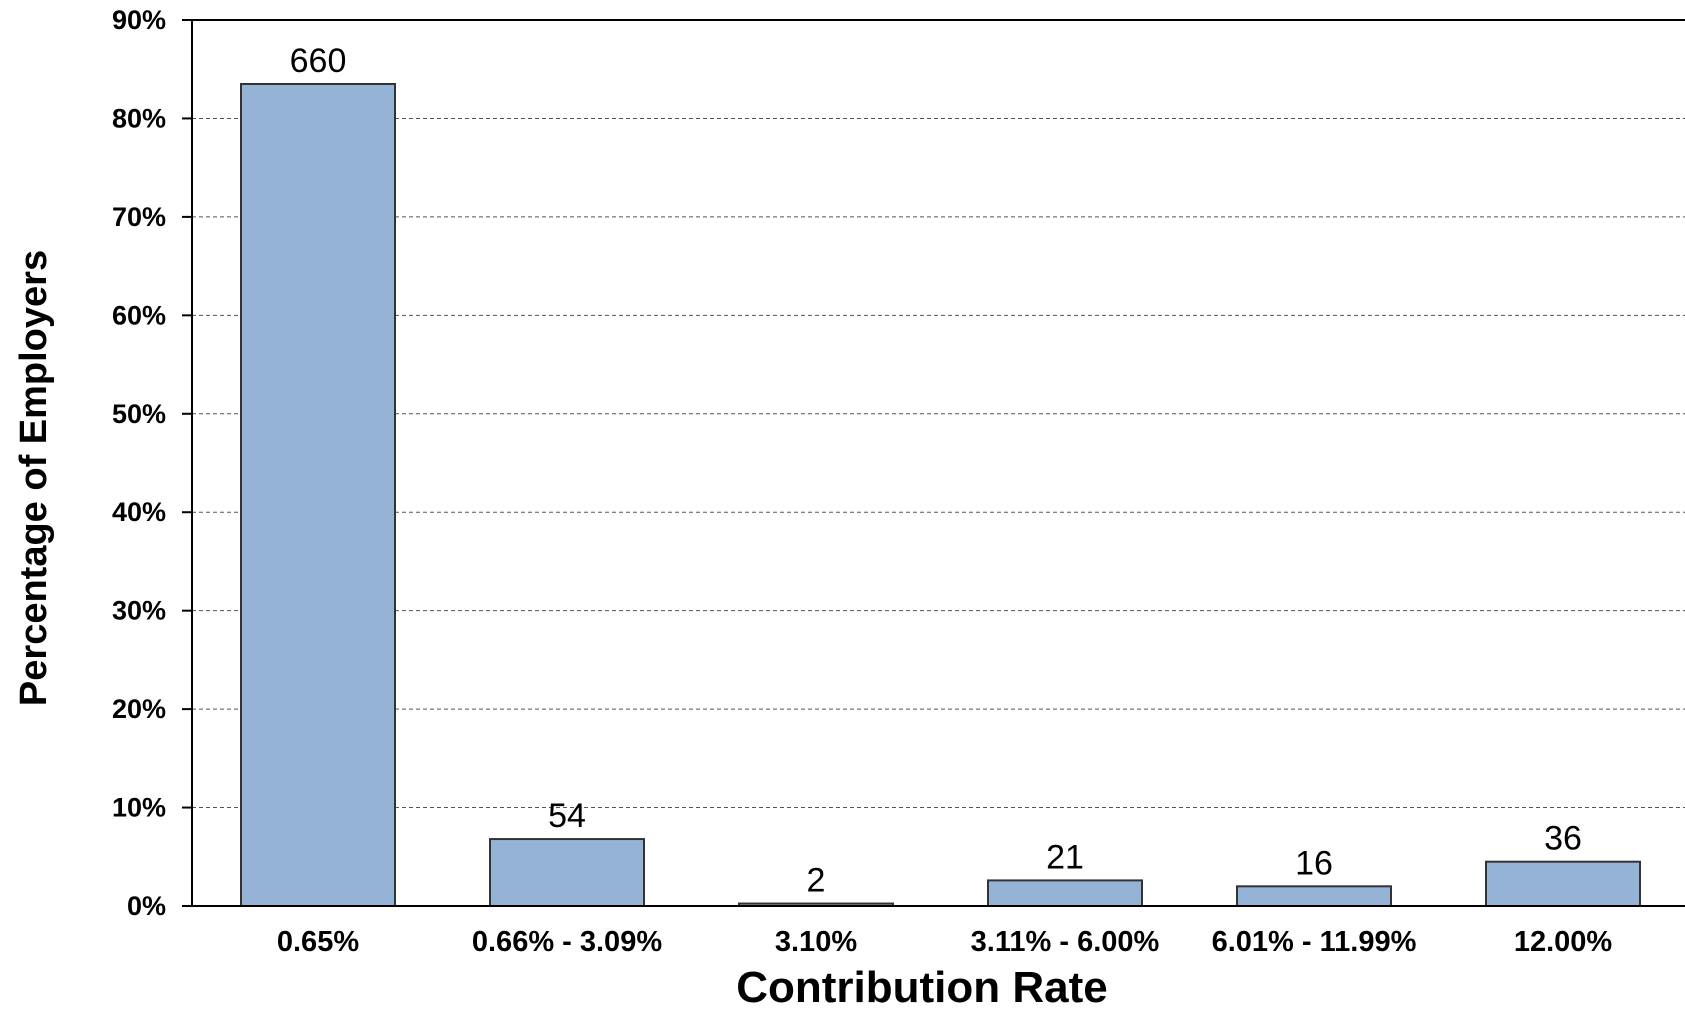 This screenshot has width=1685, height=1026. I want to click on data-label: 36, so click(1563, 839).